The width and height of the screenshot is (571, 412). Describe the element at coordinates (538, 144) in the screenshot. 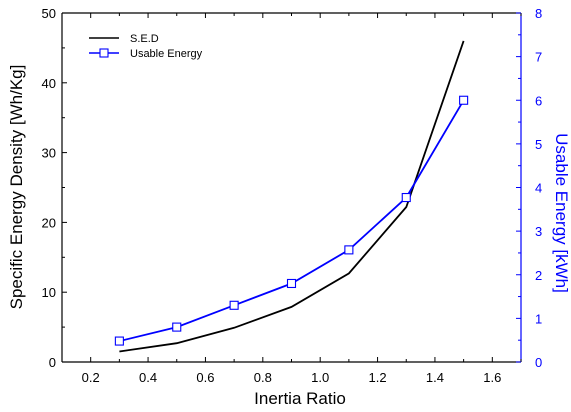

I see `y2-tick-label: 5` at that location.